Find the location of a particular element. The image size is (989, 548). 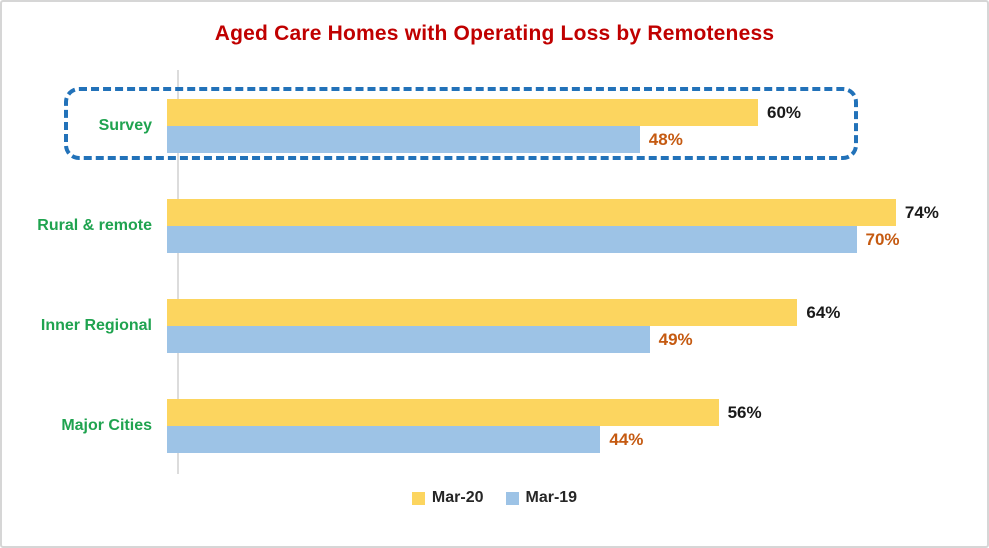

bar-track: 64% is located at coordinates (561, 312).